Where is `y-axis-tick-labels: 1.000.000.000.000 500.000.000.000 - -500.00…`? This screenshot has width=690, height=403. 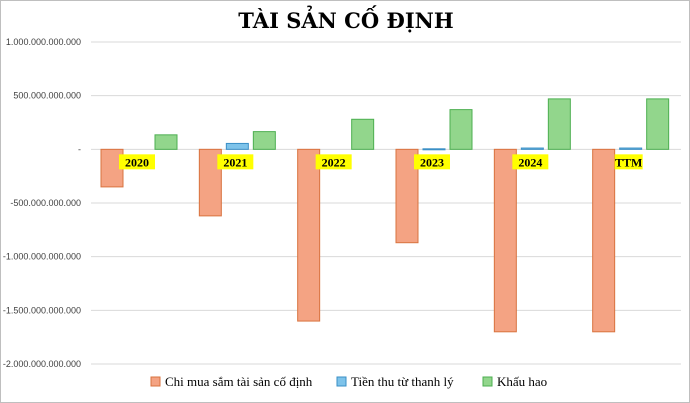
y-axis-tick-labels: 1.000.000.000.000 500.000.000.000 - -500.00… is located at coordinates (42, 203).